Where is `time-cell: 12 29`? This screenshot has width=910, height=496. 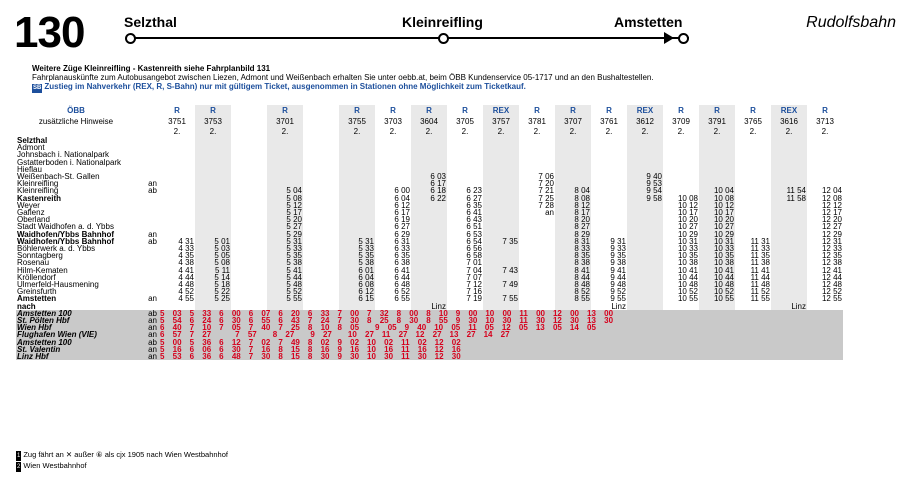 time-cell: 12 29 is located at coordinates (831, 234).